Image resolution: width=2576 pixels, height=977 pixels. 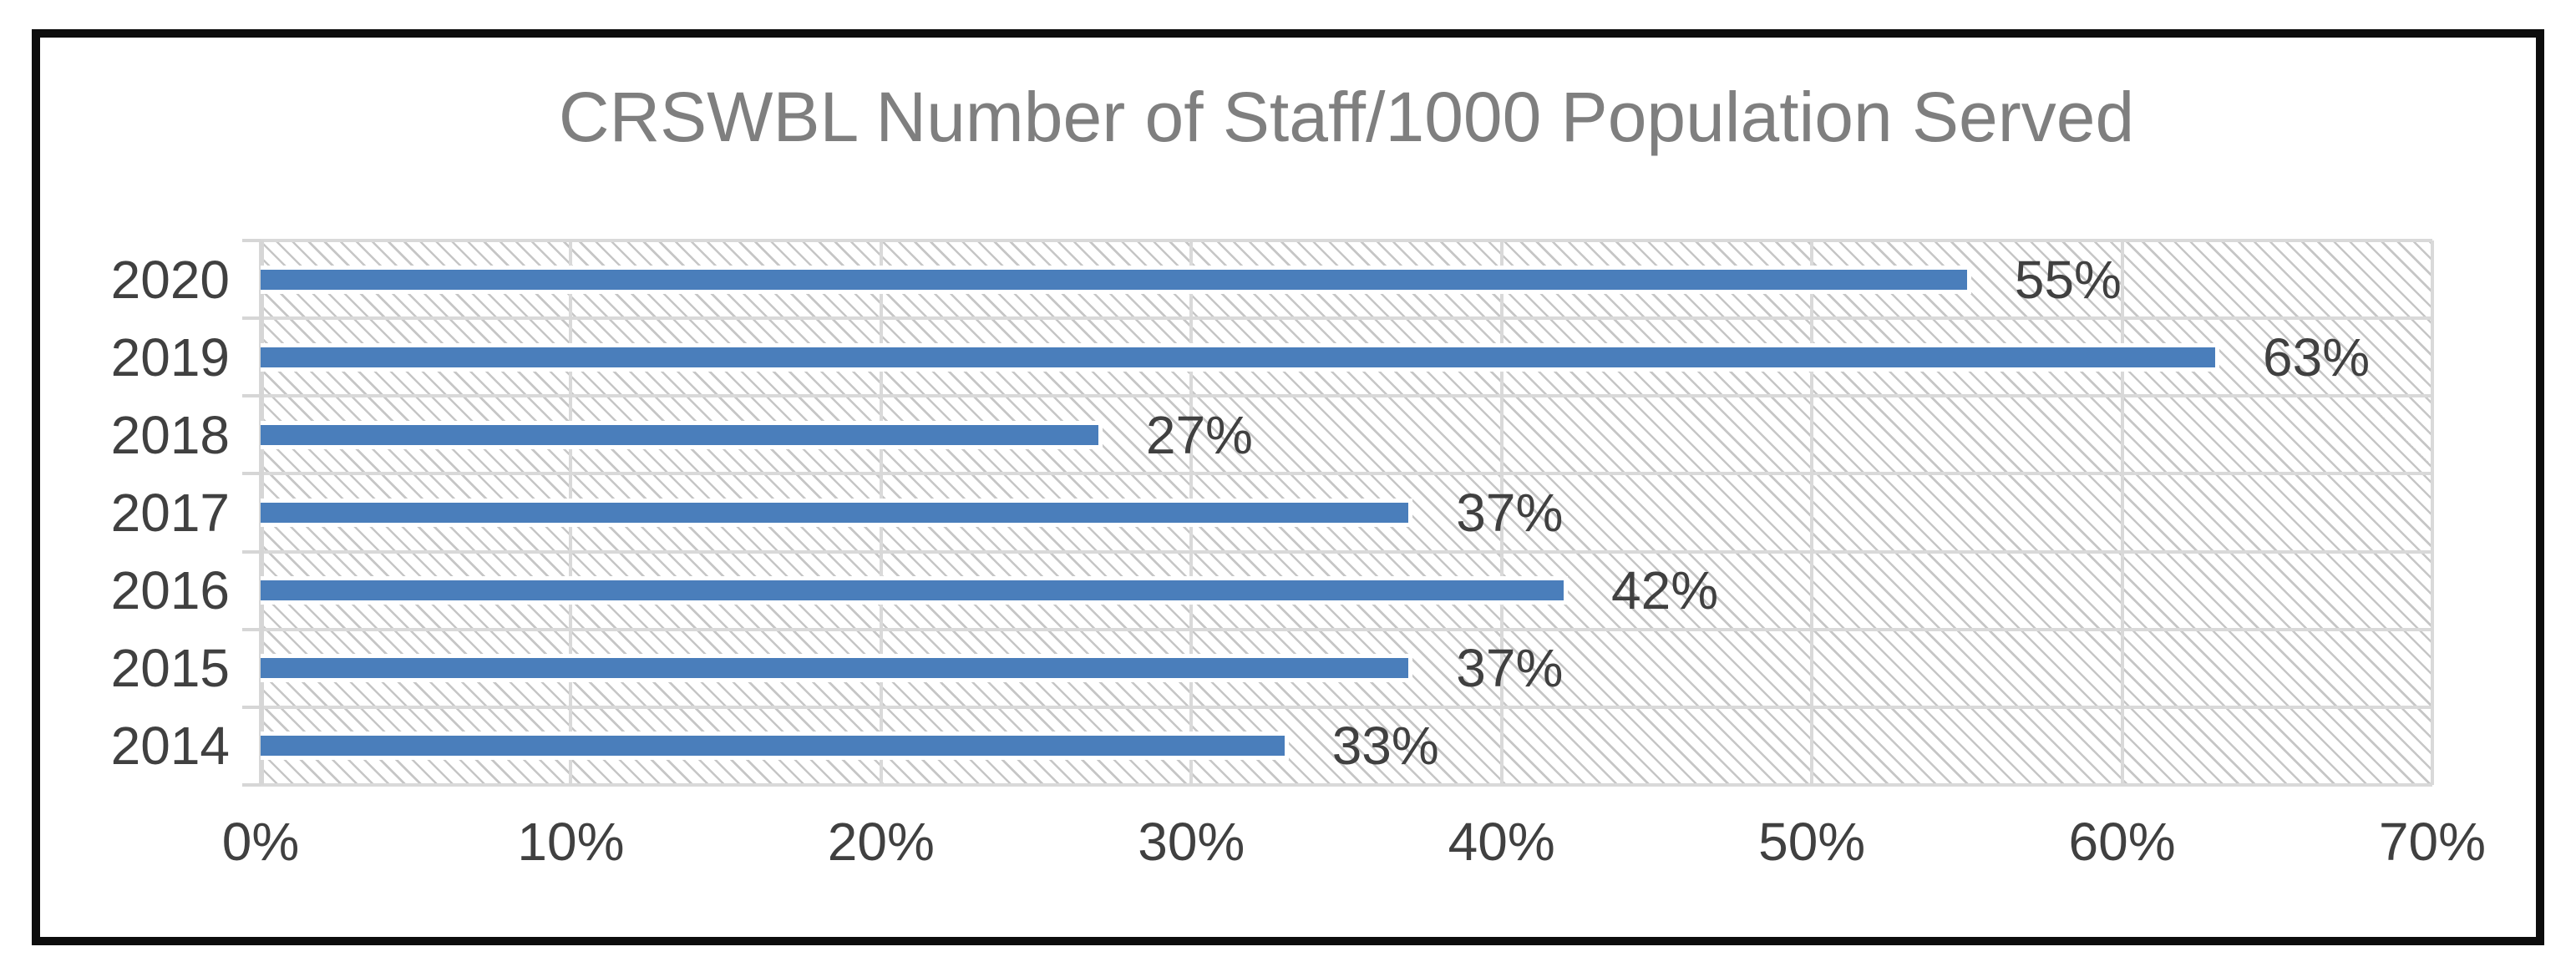 What do you see at coordinates (2122, 842) in the screenshot?
I see `x-tick-label-60pct: 60%` at bounding box center [2122, 842].